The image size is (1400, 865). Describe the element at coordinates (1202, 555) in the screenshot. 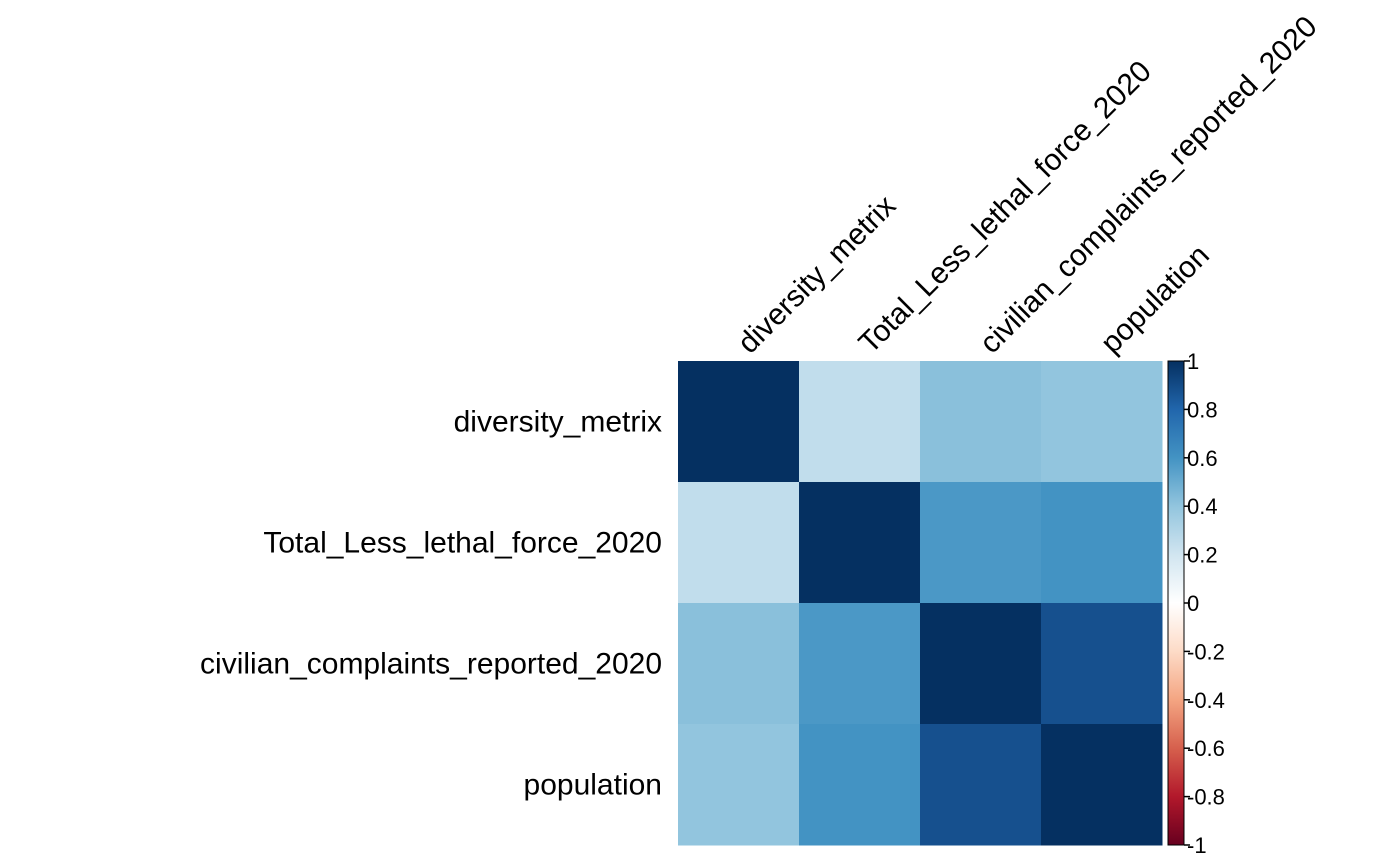

I see `color-legend-tick-label-4: 0.2` at that location.